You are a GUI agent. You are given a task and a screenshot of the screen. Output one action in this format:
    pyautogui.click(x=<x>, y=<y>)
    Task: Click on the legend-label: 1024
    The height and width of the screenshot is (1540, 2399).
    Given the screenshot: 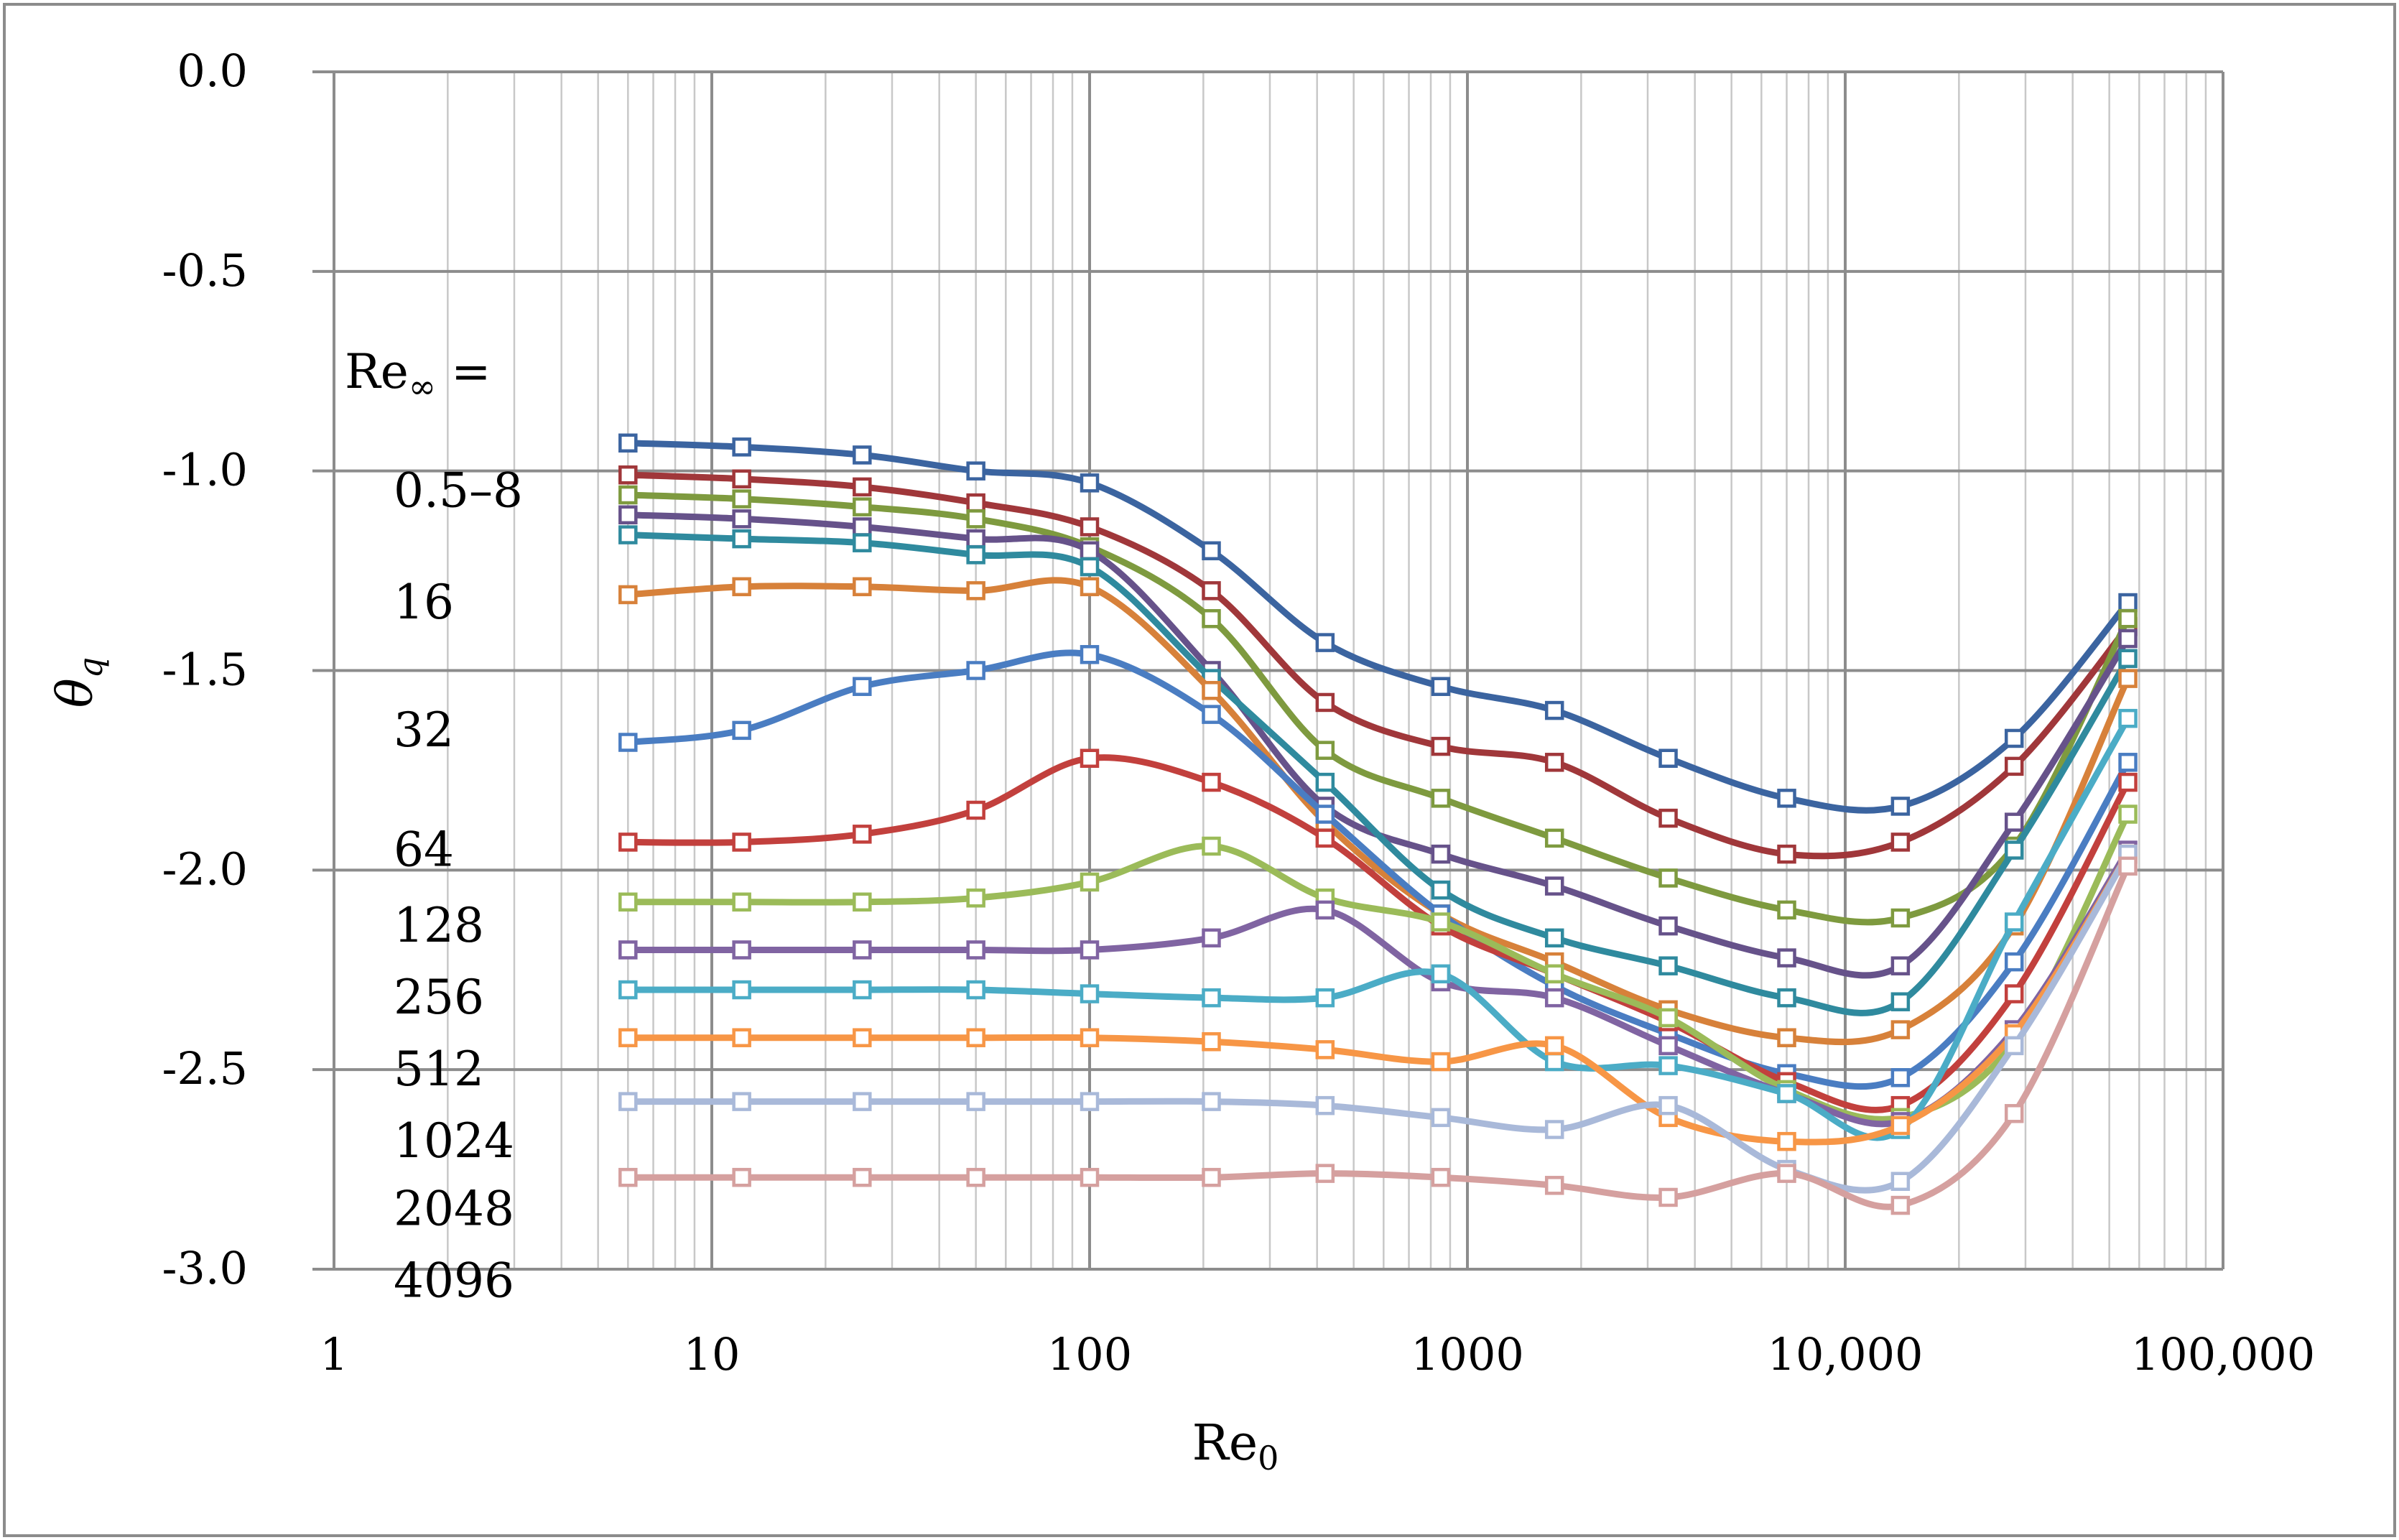 What is the action you would take?
    pyautogui.click(x=454, y=1141)
    